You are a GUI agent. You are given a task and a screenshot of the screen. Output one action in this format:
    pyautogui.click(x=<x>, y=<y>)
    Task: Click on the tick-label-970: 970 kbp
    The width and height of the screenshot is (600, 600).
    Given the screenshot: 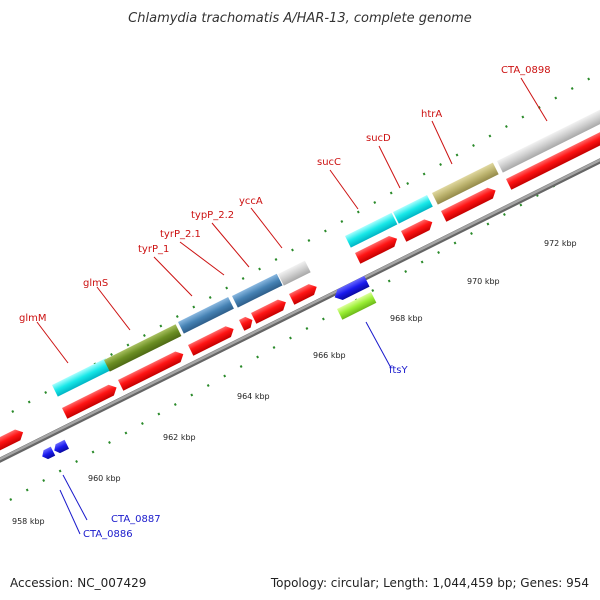 What is the action you would take?
    pyautogui.click(x=483, y=281)
    